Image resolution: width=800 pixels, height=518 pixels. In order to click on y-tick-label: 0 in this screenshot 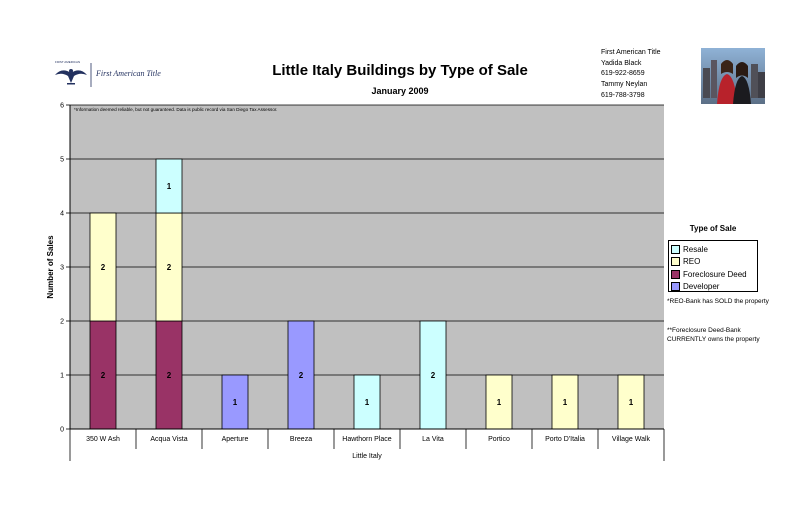, I will do `click(62, 430)`.